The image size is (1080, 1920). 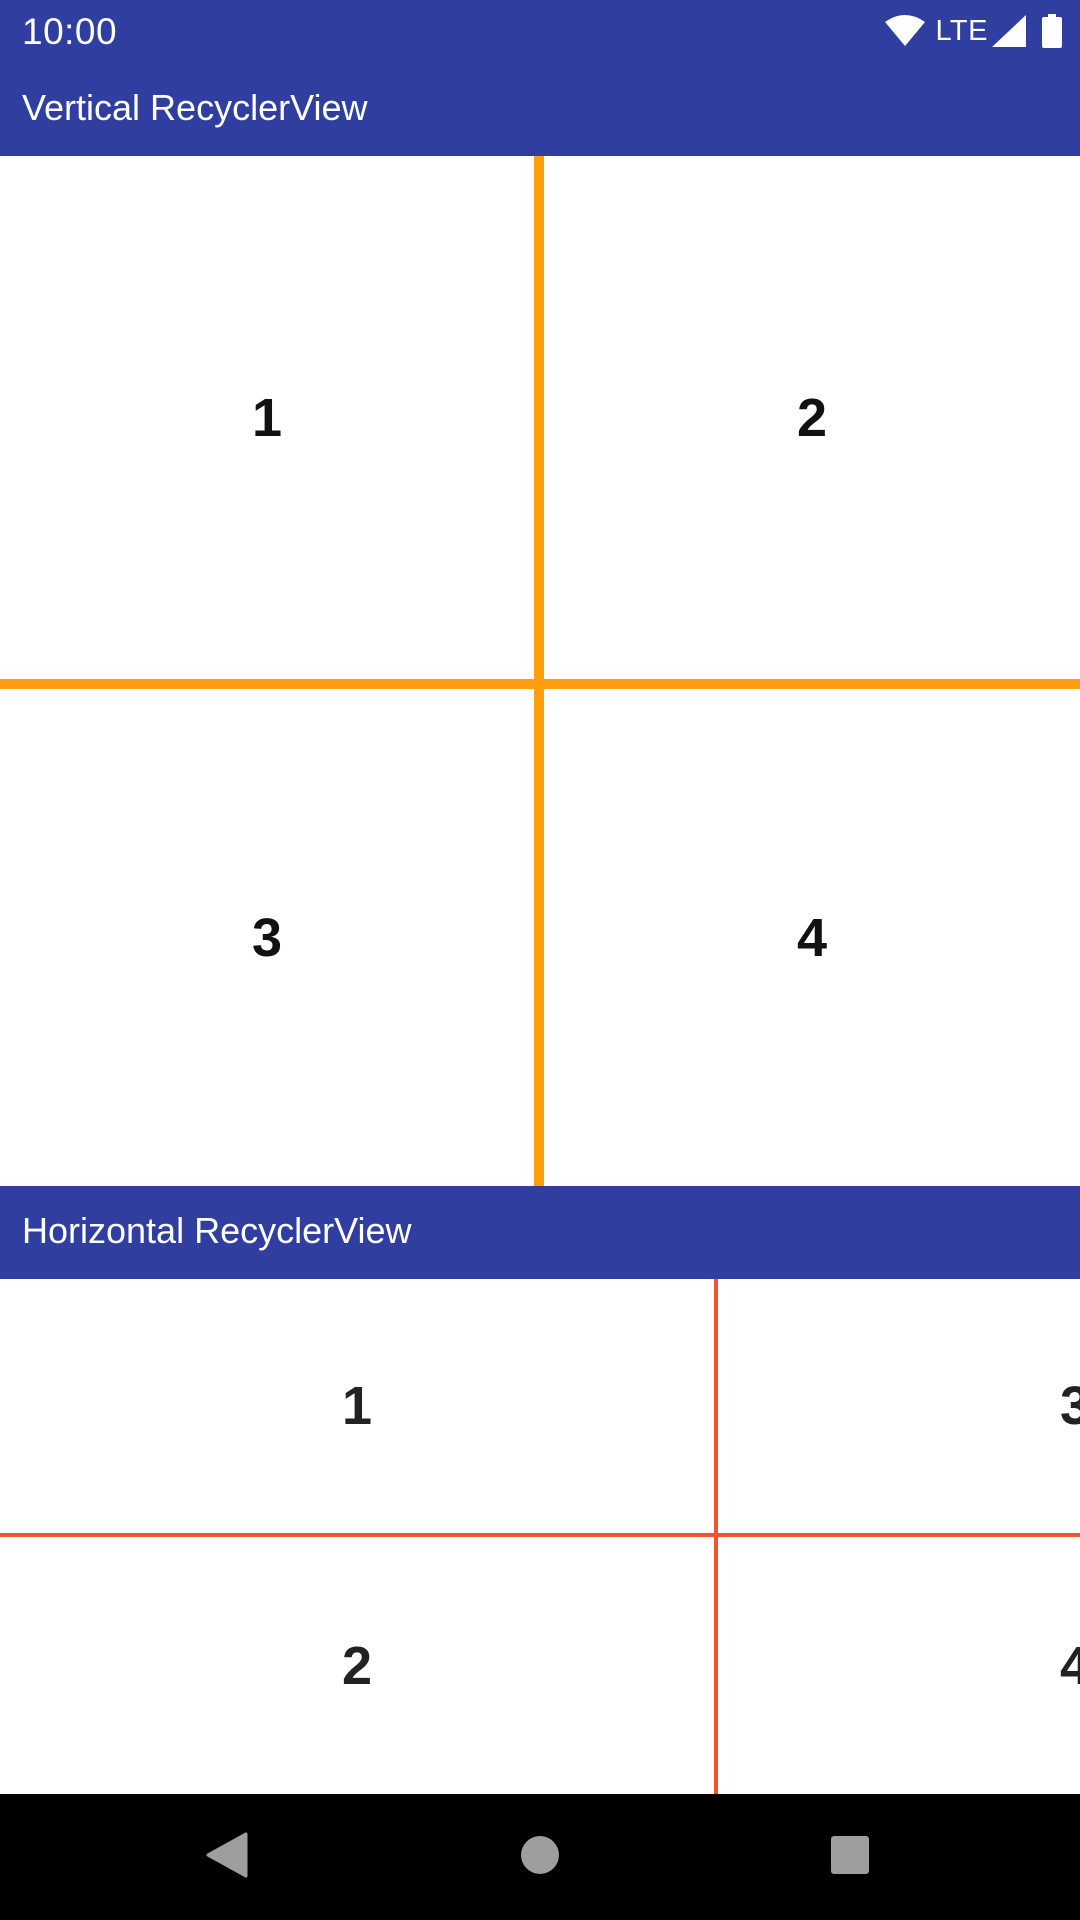 I want to click on network-type-label: LTE, so click(x=961, y=31).